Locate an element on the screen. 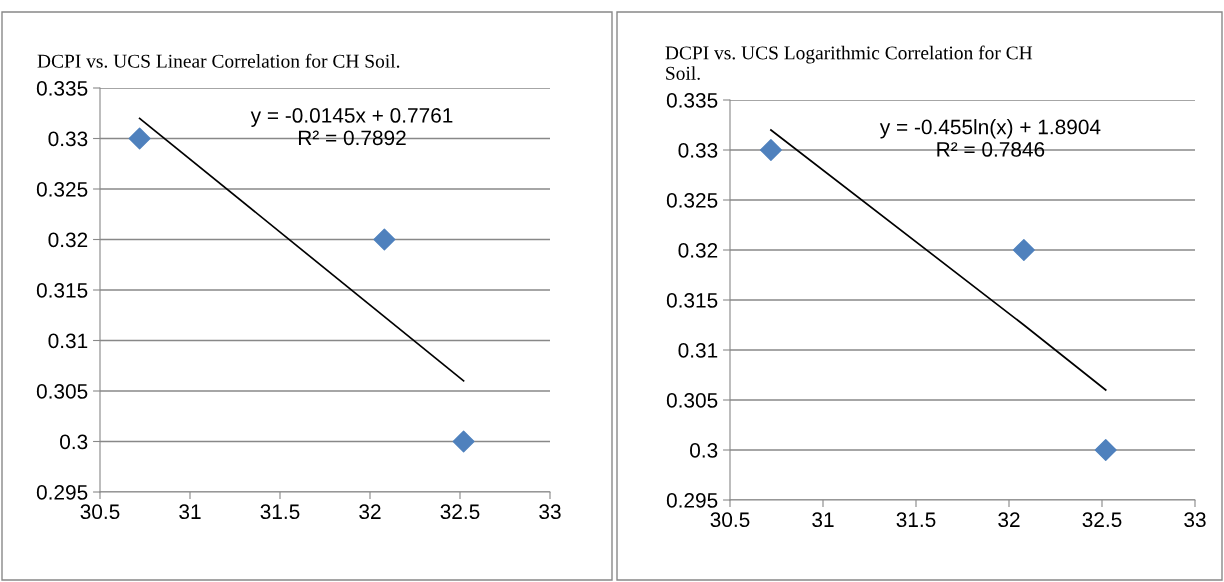 This screenshot has width=1224, height=582. annotation: y = -0.455ln(x) + 1.8904 R² = 0.7846 is located at coordinates (990, 138).